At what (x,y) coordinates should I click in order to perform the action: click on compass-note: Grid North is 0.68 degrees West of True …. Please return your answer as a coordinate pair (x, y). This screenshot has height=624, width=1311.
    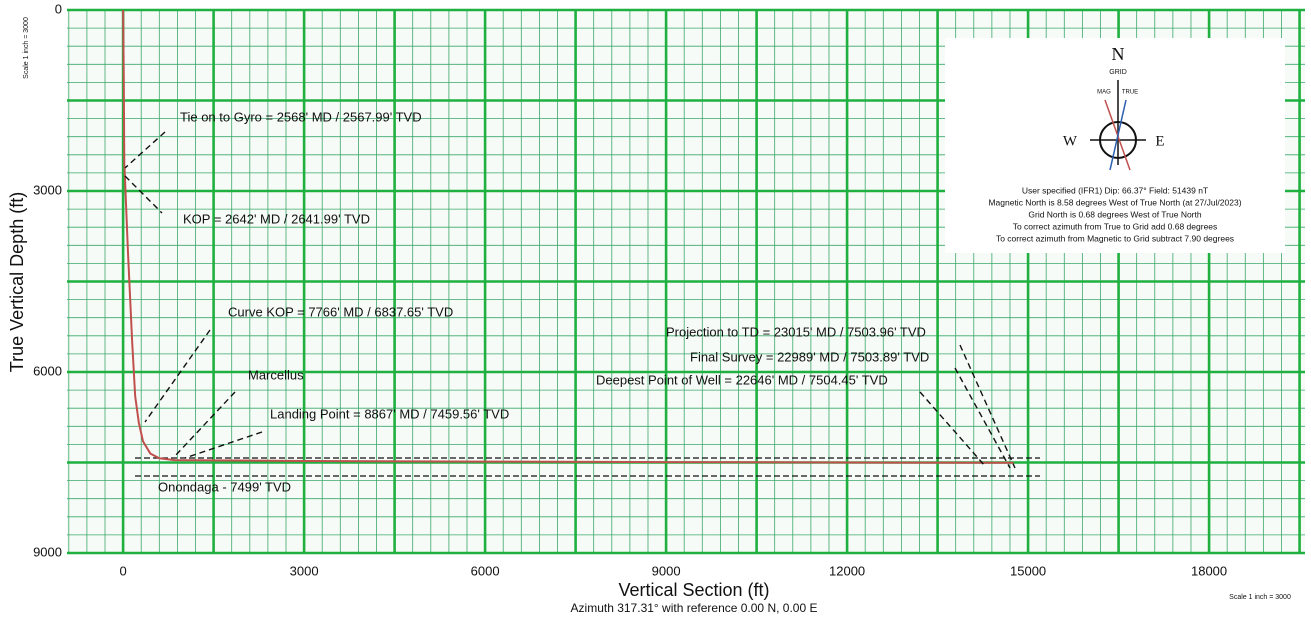
    Looking at the image, I should click on (1114, 214).